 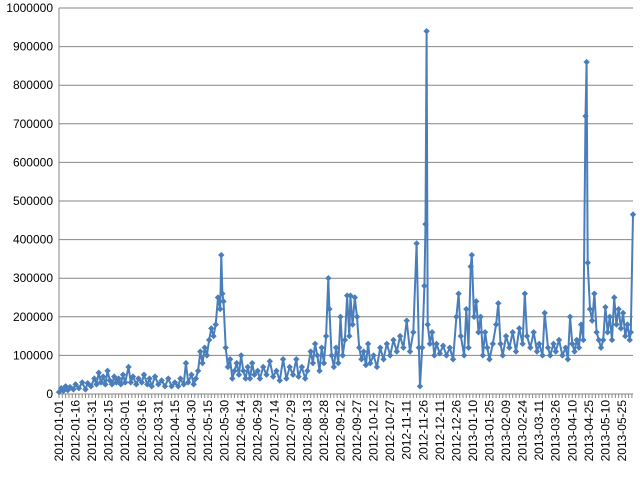 What do you see at coordinates (274, 431) in the screenshot?
I see `x-tick-label: 2012-07-14` at bounding box center [274, 431].